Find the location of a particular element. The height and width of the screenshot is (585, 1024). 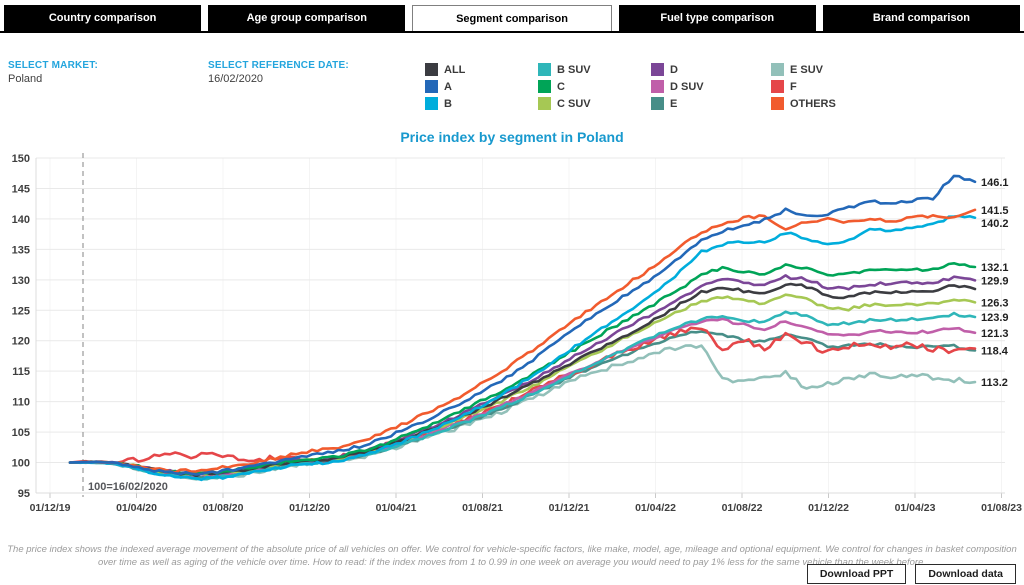

legend-item-all: ALL is located at coordinates (477, 69).